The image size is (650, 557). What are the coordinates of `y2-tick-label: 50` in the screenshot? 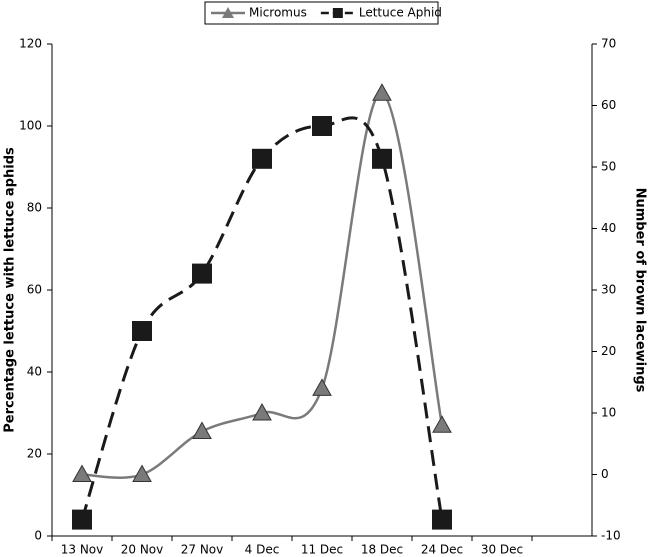 It's located at (608, 167).